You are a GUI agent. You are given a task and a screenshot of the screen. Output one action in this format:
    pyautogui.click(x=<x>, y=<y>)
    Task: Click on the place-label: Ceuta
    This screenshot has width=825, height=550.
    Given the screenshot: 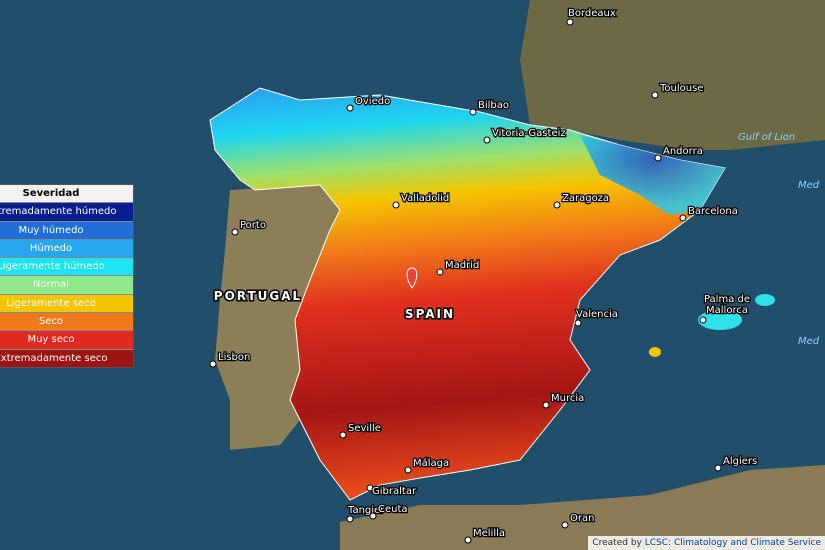 What is the action you would take?
    pyautogui.click(x=393, y=509)
    